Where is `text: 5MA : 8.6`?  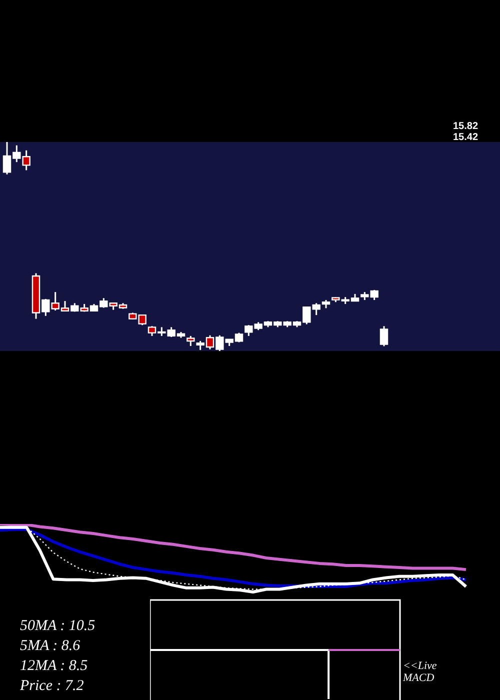 text: 5MA : 8.6 is located at coordinates (50, 646).